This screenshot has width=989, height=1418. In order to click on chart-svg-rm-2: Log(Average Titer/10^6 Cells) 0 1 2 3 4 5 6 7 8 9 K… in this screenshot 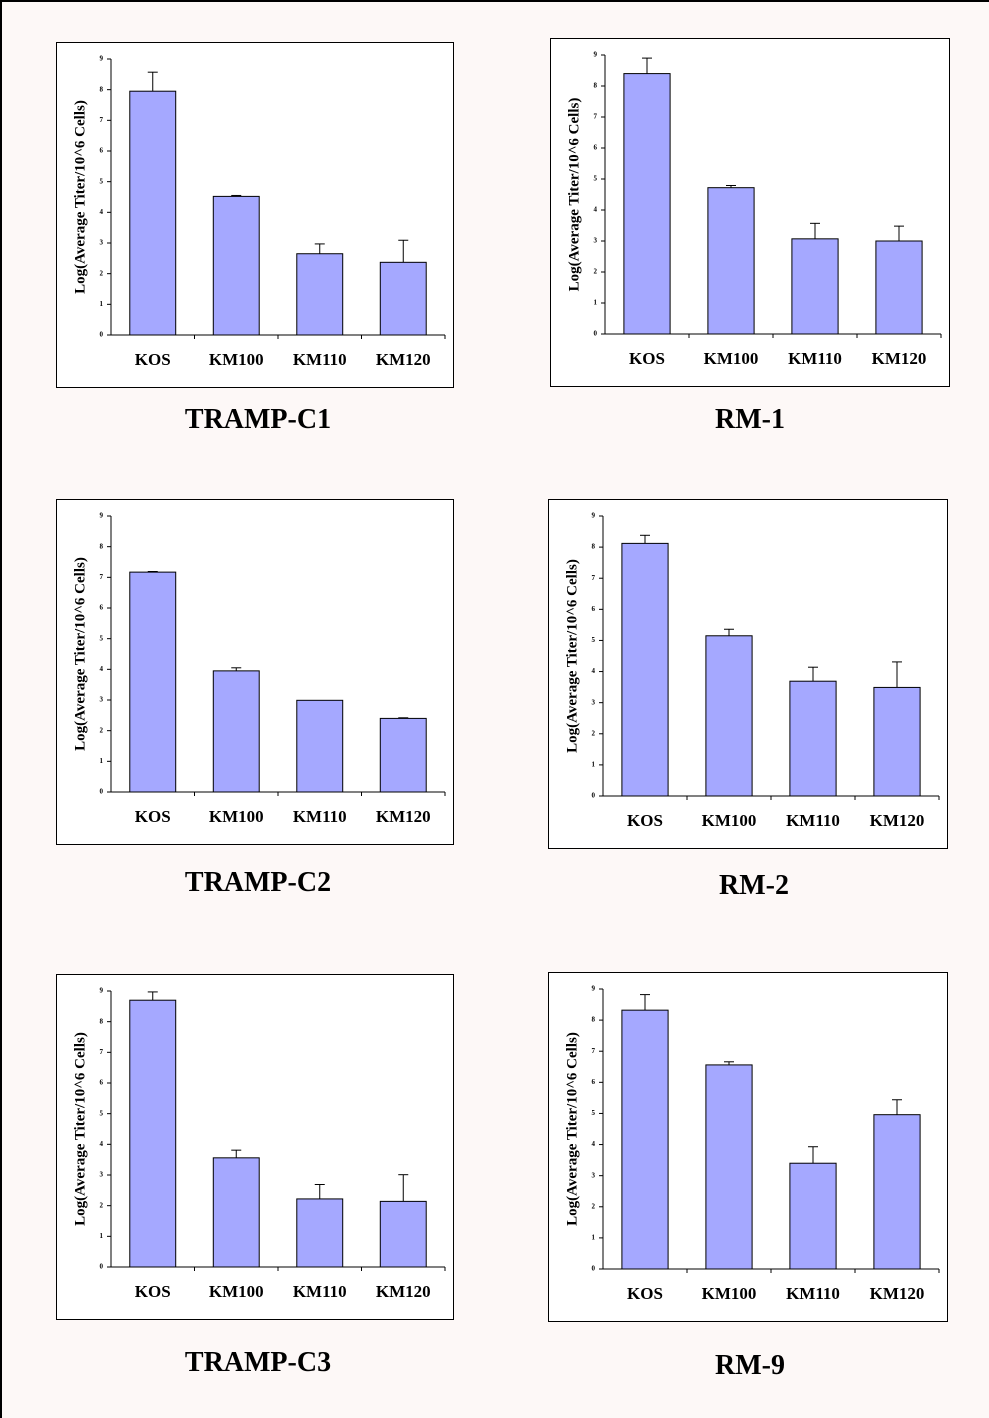, I will do `click(752, 671)`.